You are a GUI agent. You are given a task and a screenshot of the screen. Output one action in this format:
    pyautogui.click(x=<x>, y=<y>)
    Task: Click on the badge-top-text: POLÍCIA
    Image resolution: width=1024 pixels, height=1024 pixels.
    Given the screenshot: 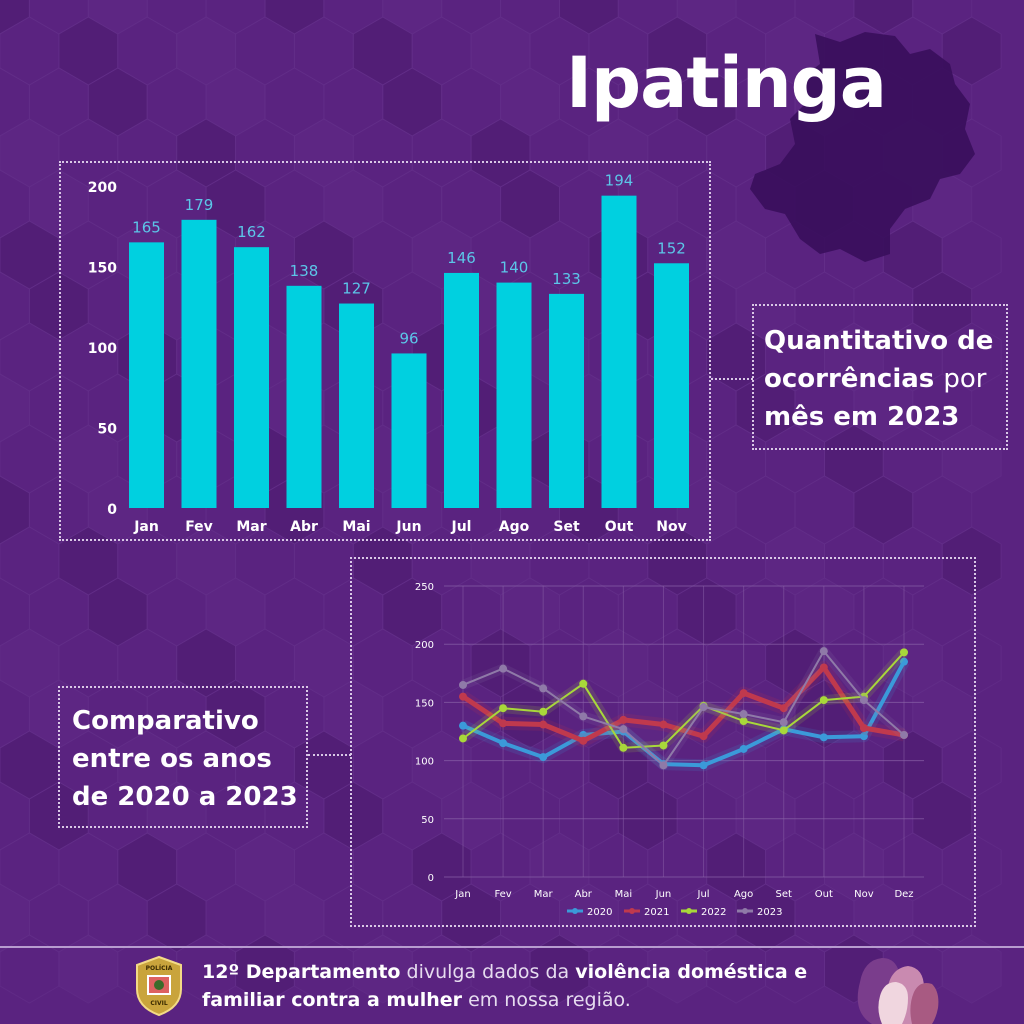 What is the action you would take?
    pyautogui.click(x=159, y=968)
    